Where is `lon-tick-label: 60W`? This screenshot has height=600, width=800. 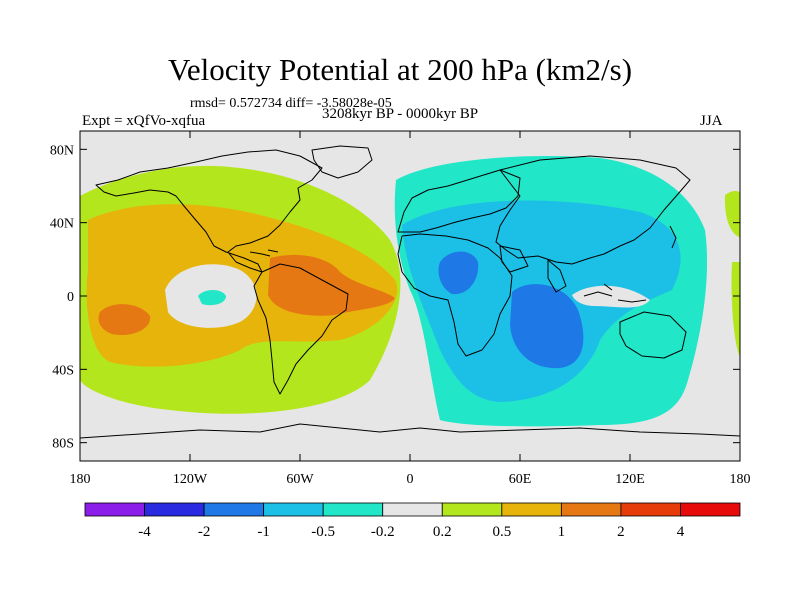
lon-tick-label: 60W is located at coordinates (300, 479).